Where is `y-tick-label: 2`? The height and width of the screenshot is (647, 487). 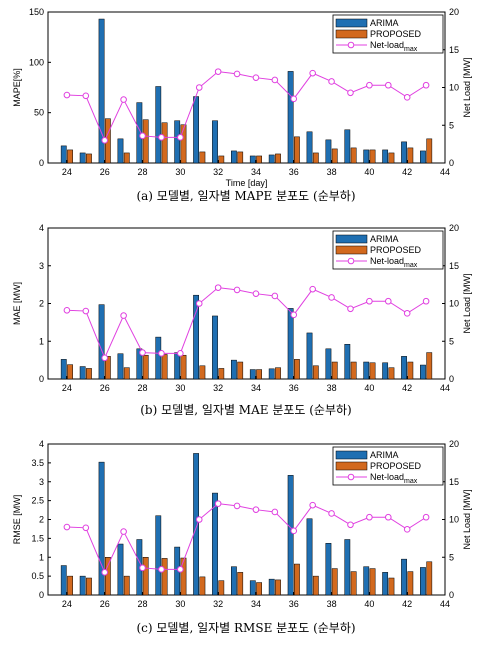
y-tick-label: 2 is located at coordinates (41, 304).